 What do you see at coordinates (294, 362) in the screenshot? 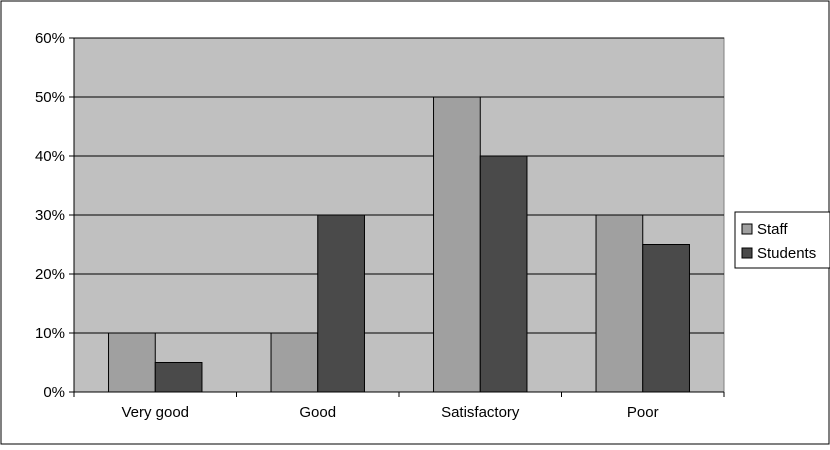
I see `bar-staff-good` at bounding box center [294, 362].